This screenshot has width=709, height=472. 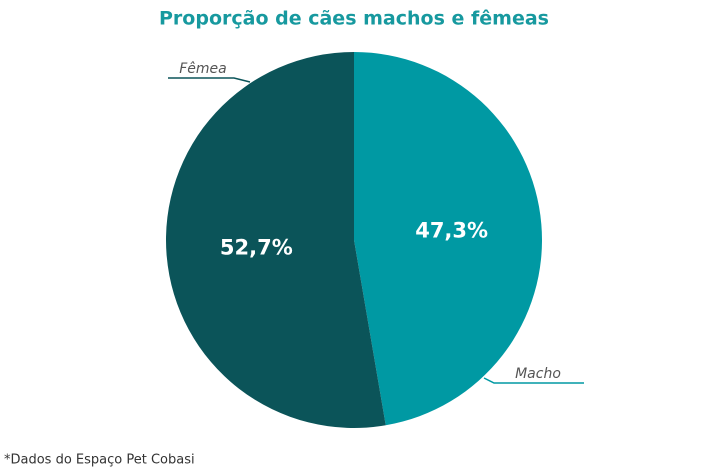 What do you see at coordinates (99, 460) in the screenshot?
I see `footnote: *Dados do Espaço Pet Cobasi` at bounding box center [99, 460].